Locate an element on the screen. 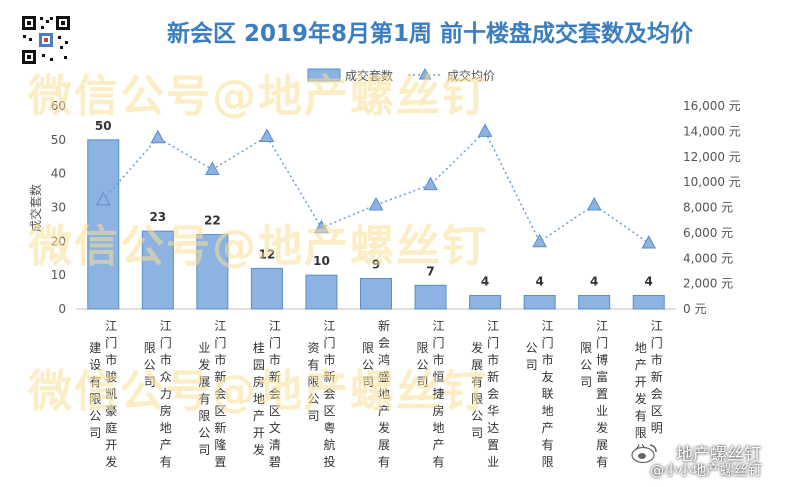 The image size is (801, 487). x-tick-label: 庭 is located at coordinates (111, 427).